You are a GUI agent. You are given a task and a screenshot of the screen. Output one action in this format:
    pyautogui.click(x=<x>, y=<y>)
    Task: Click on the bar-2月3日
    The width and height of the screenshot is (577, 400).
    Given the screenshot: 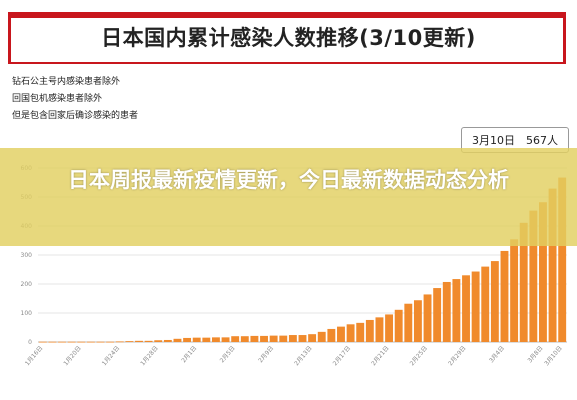 What is the action you would take?
    pyautogui.click(x=215, y=339)
    